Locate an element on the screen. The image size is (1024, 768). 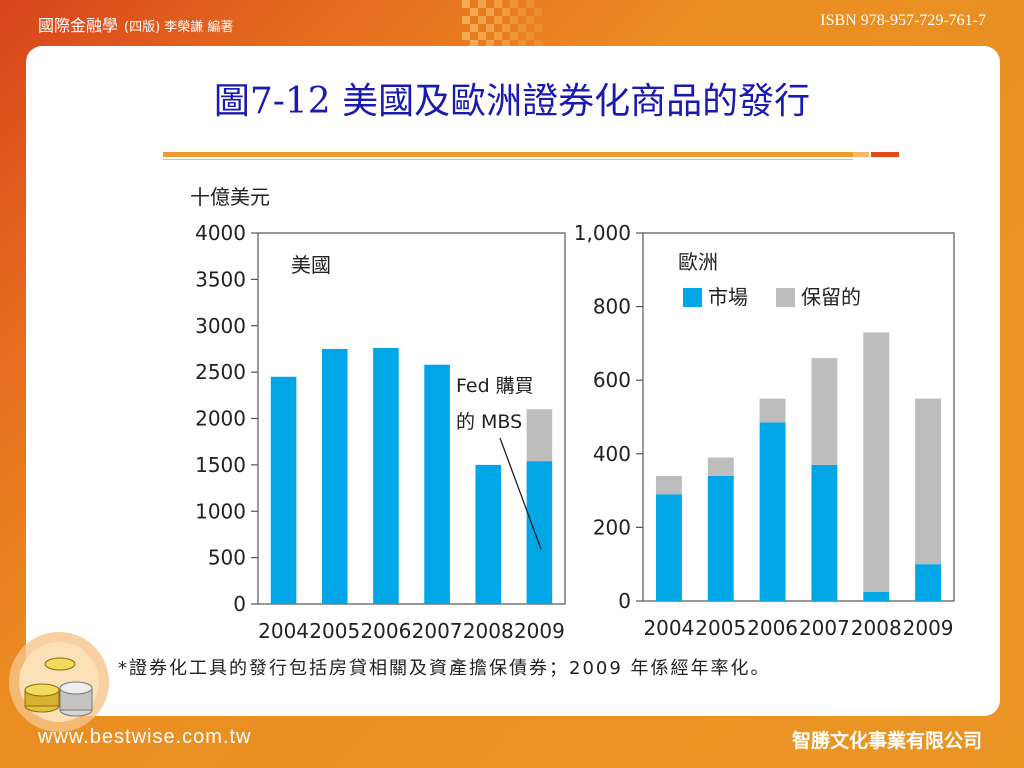
us-y-tick-label: 1500 is located at coordinates (220, 465).